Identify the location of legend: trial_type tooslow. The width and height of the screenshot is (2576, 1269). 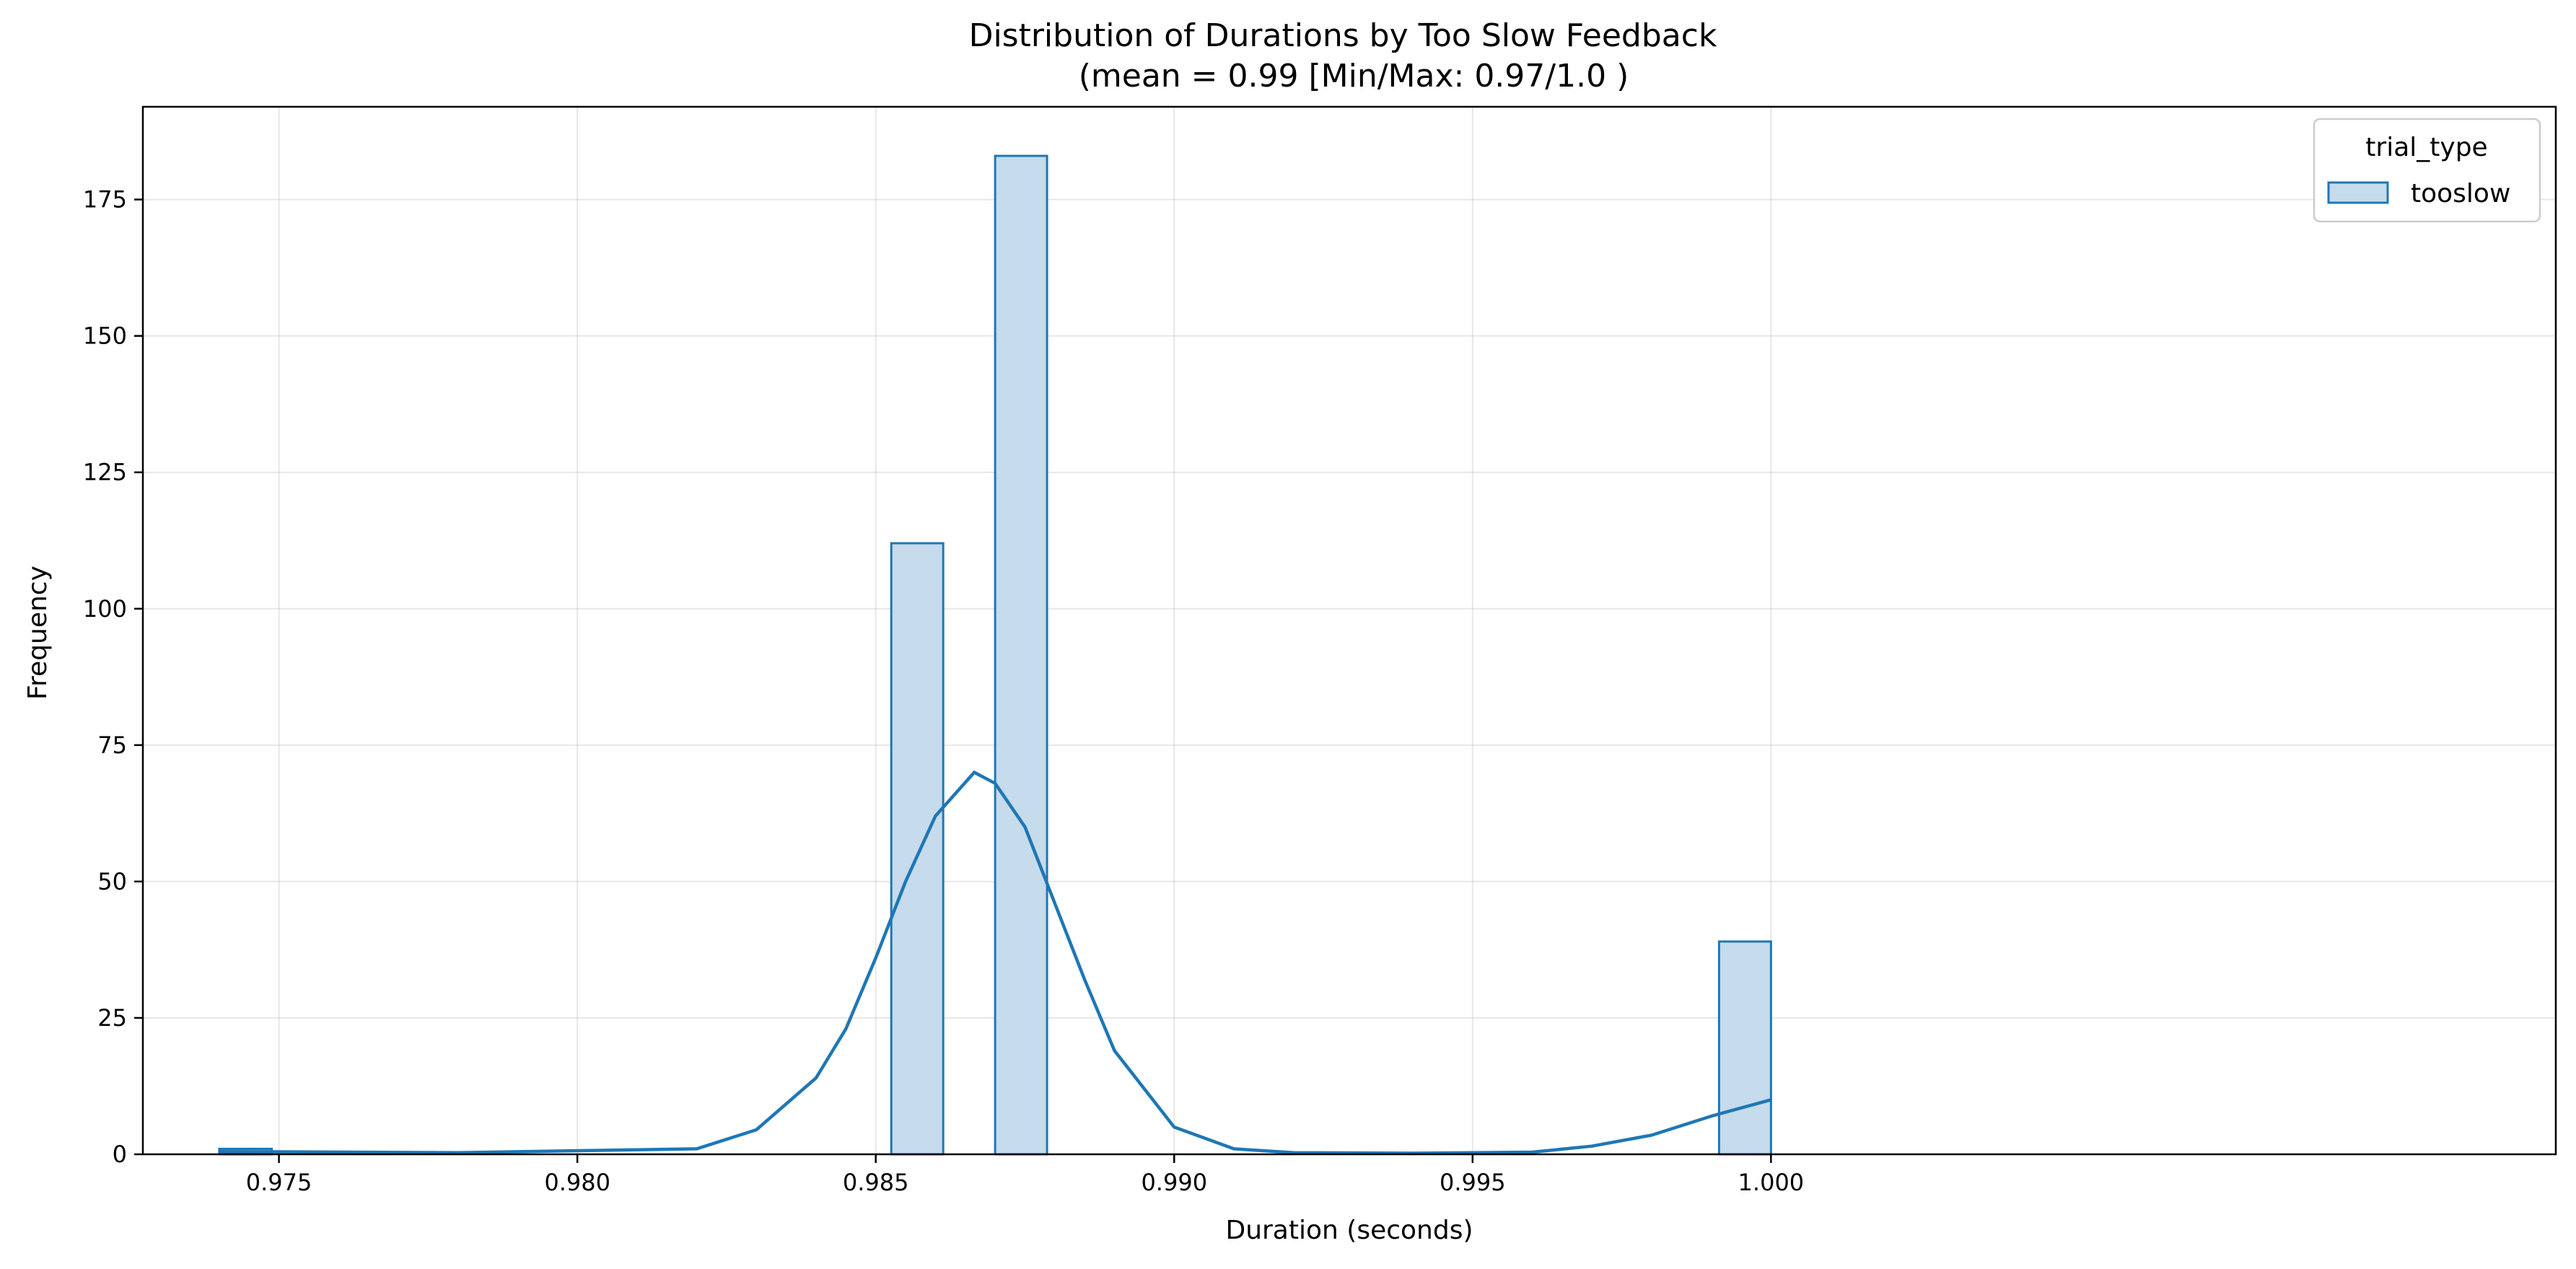
(2427, 170).